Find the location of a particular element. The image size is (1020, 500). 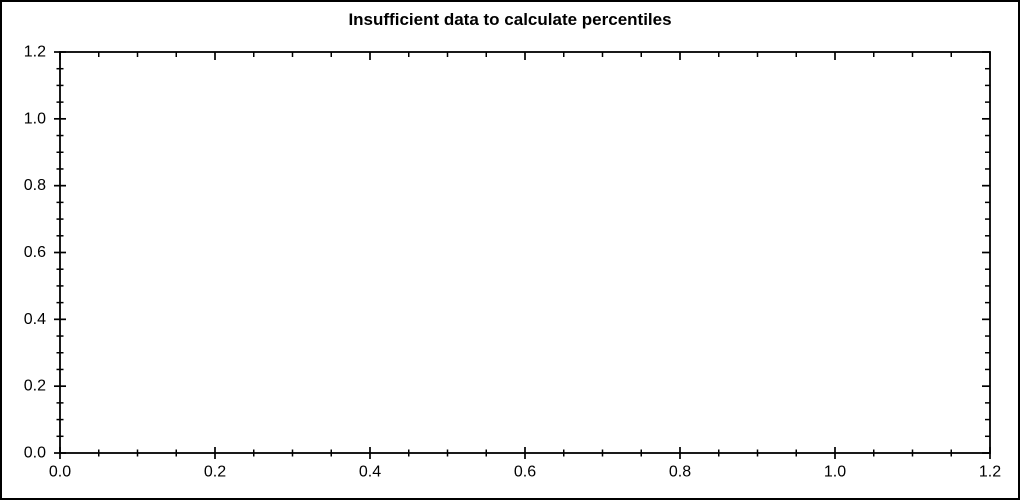

y-axis-tick-label: 0.4 is located at coordinates (35, 319).